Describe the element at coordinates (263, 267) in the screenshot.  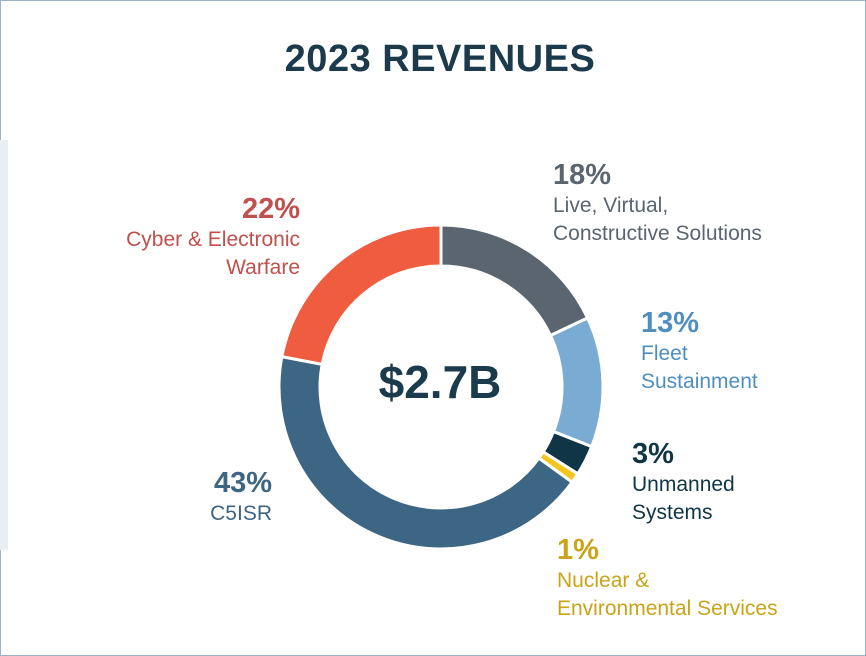
I see `slice-name-line: Warfare` at that location.